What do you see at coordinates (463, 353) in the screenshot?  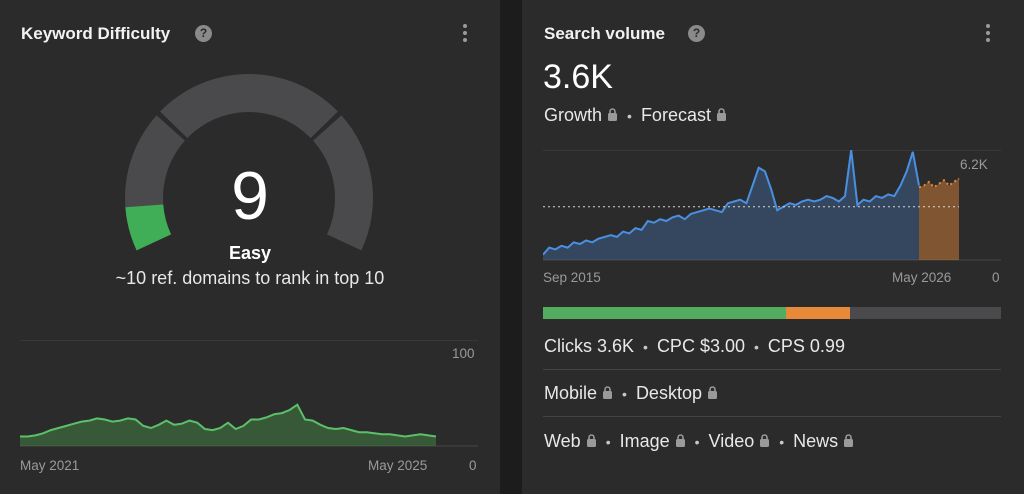 I see `kd-y-max: 100` at bounding box center [463, 353].